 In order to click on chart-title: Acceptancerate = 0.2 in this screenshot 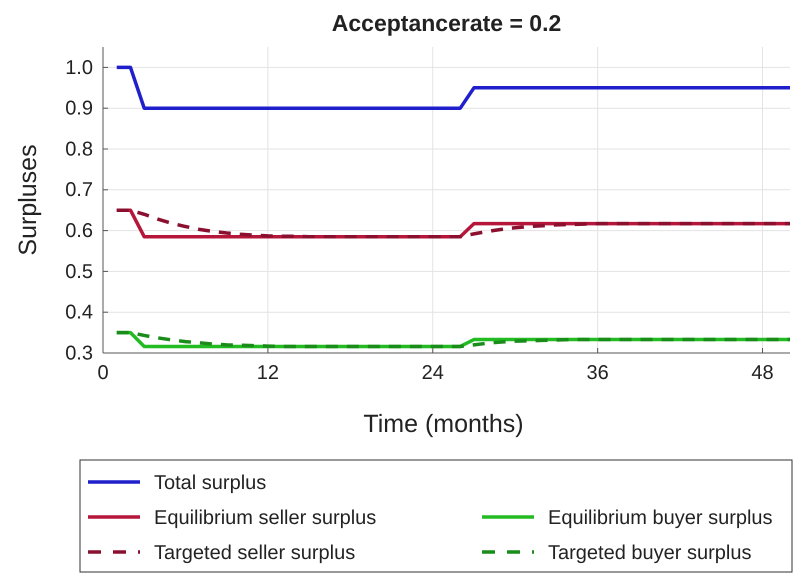, I will do `click(447, 23)`.